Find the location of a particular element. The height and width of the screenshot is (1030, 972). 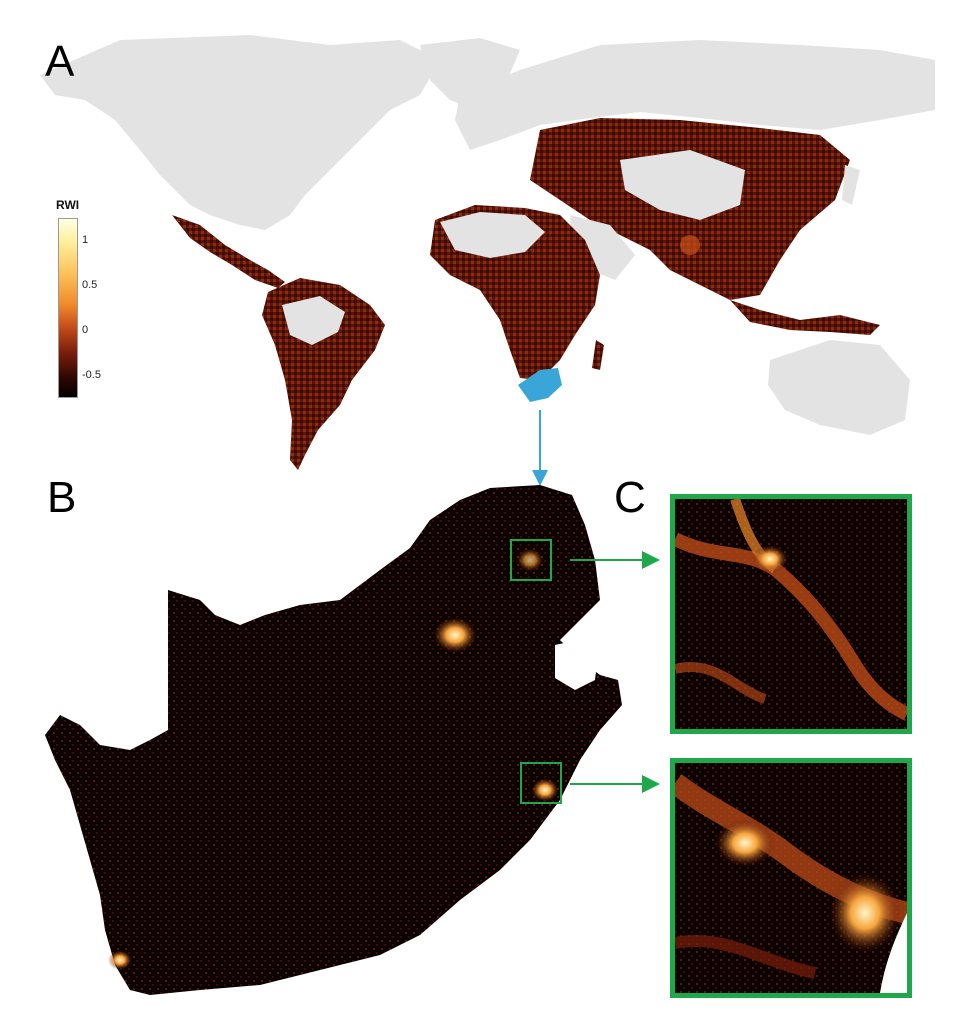

sahara-no-data is located at coordinates (492, 235).